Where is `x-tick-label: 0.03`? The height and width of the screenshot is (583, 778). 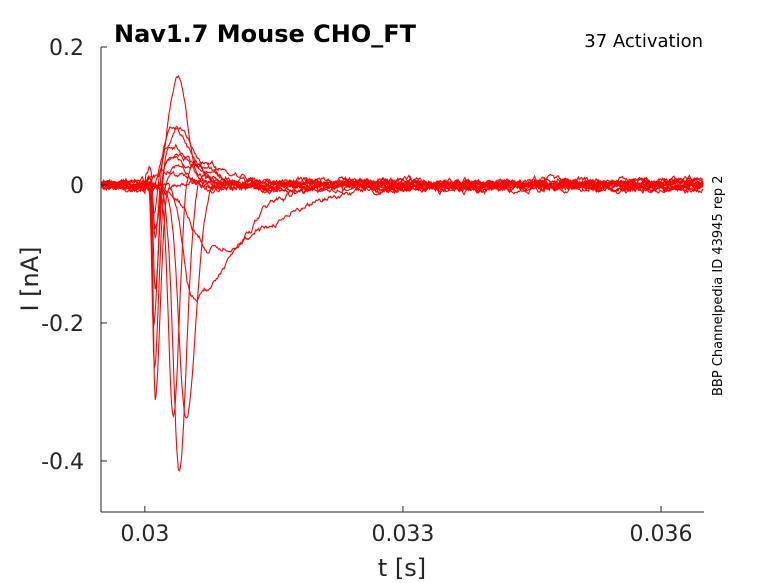 x-tick-label: 0.03 is located at coordinates (144, 534).